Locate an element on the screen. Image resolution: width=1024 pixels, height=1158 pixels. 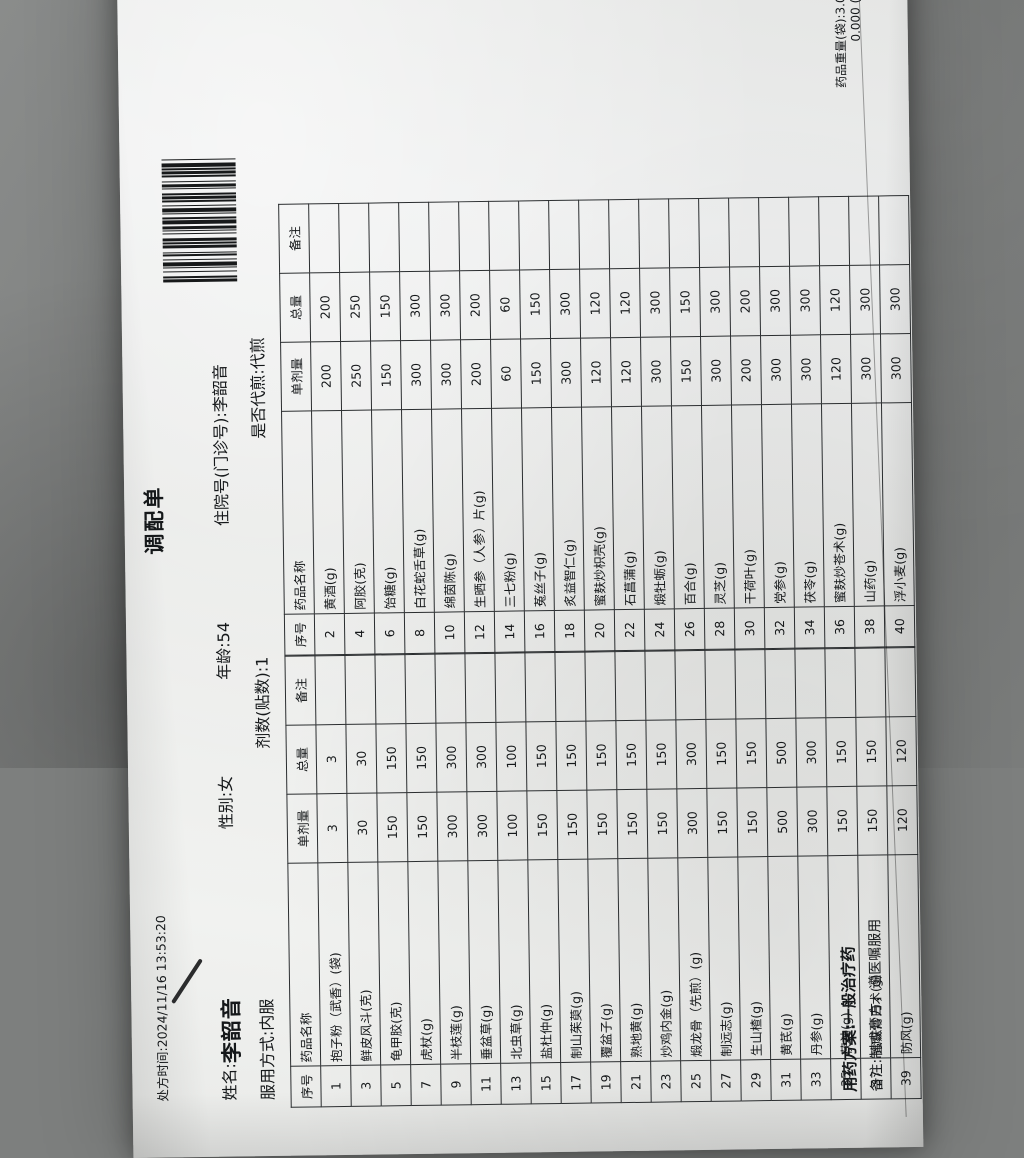
patient-admission-no: 住院号(门诊号):李韶音 is located at coordinates (221, 445).